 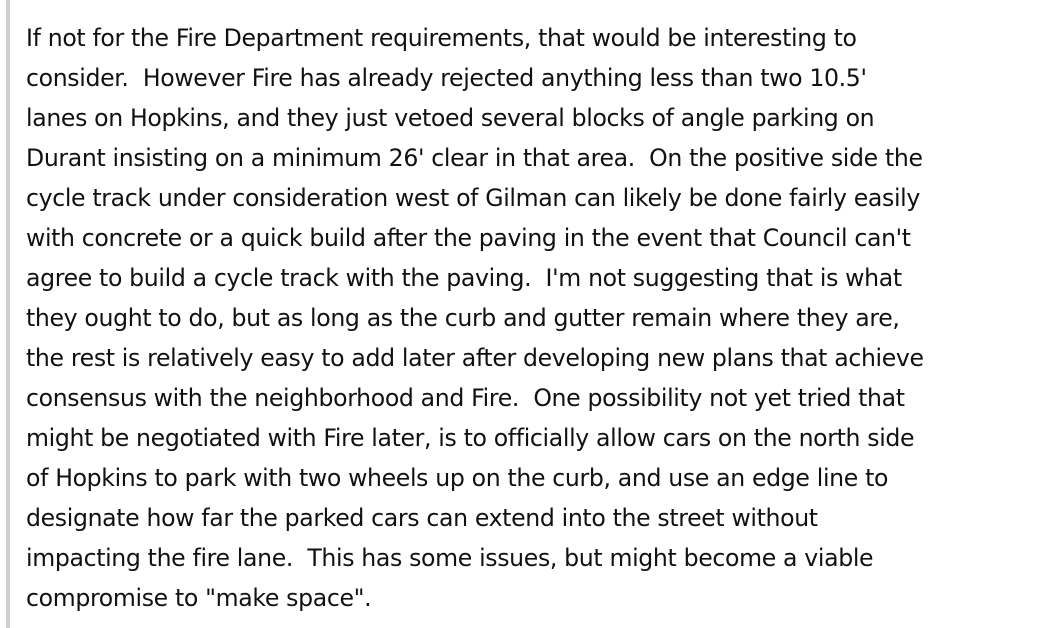 What do you see at coordinates (8, 314) in the screenshot?
I see `quote-bar` at bounding box center [8, 314].